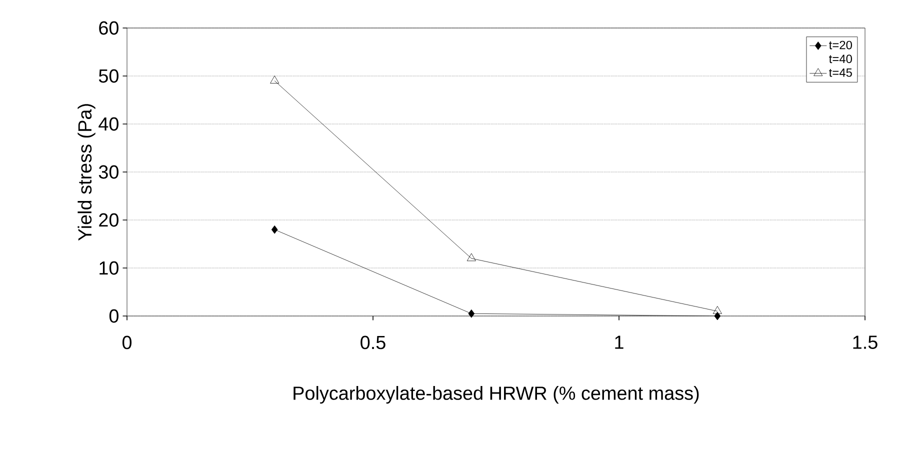 This screenshot has width=904, height=457. What do you see at coordinates (113, 316) in the screenshot?
I see `y-tick-label: 0` at bounding box center [113, 316].